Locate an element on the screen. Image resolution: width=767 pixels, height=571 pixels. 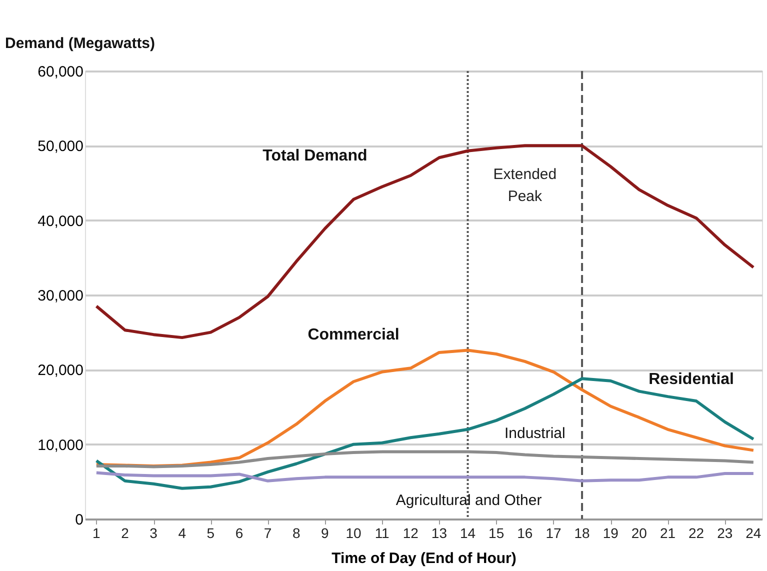
x-tick-label: 24 is located at coordinates (754, 533).